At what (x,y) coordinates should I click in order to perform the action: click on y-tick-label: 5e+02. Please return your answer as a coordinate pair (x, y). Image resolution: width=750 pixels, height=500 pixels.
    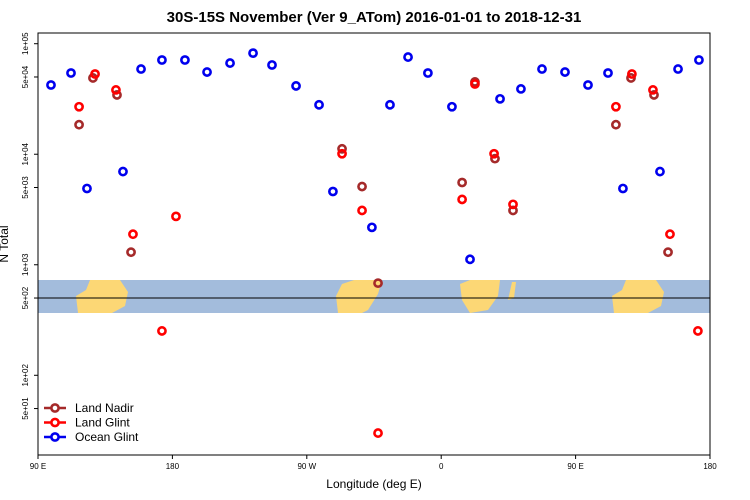
    Looking at the image, I should click on (25, 297).